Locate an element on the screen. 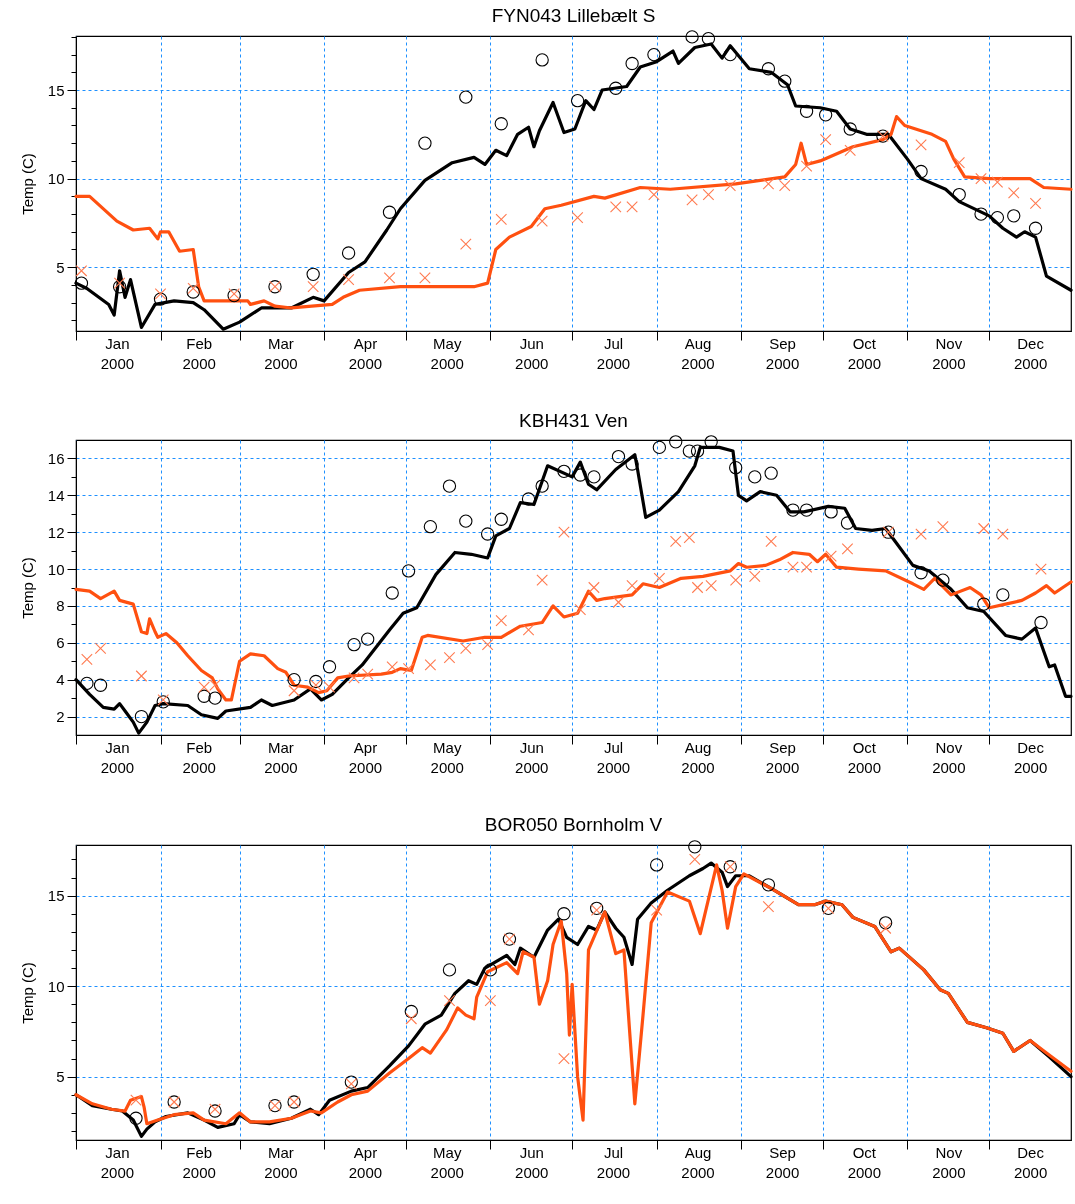 This screenshot has height=1204, width=1075. y-tick-label: 4 is located at coordinates (60, 680).